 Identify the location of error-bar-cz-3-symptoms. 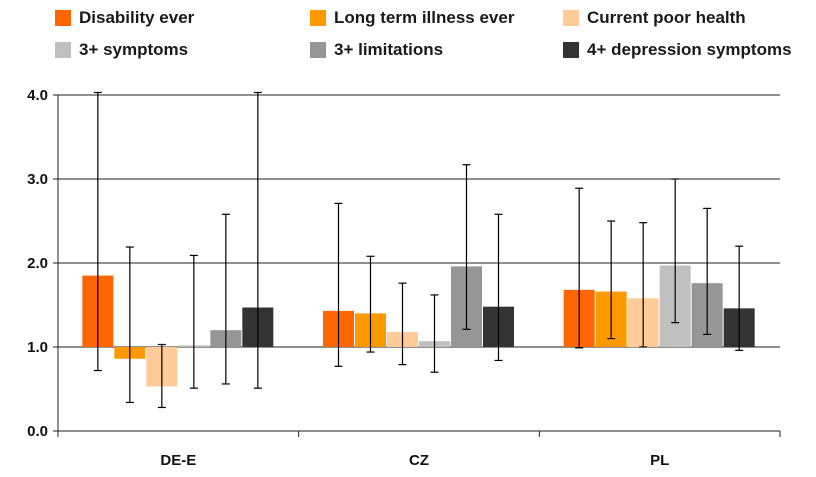
(434, 333).